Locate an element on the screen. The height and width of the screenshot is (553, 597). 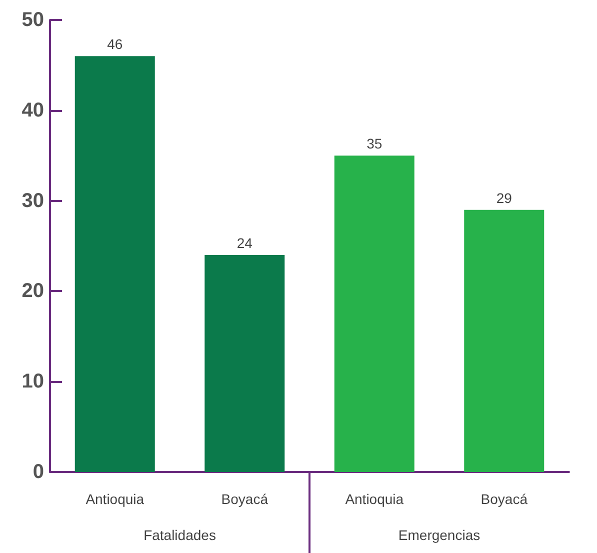
data-label: 24 is located at coordinates (244, 243).